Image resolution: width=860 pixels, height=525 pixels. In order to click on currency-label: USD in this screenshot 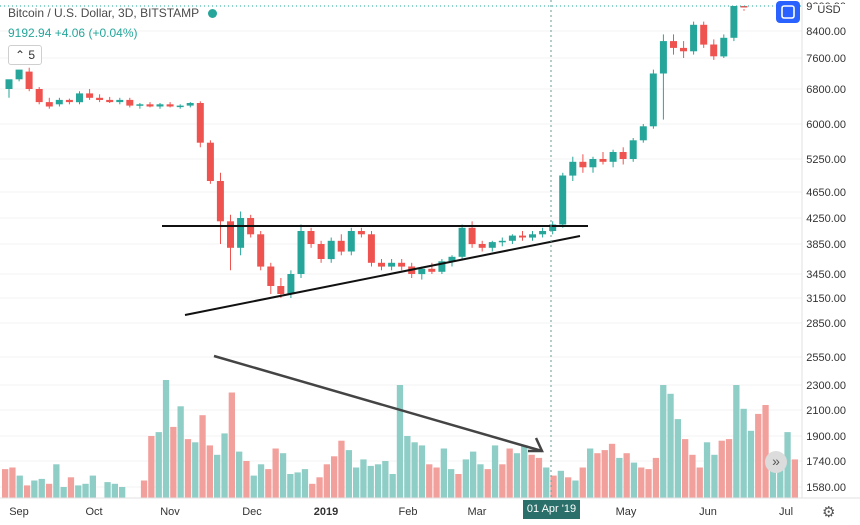, I will do `click(829, 10)`.